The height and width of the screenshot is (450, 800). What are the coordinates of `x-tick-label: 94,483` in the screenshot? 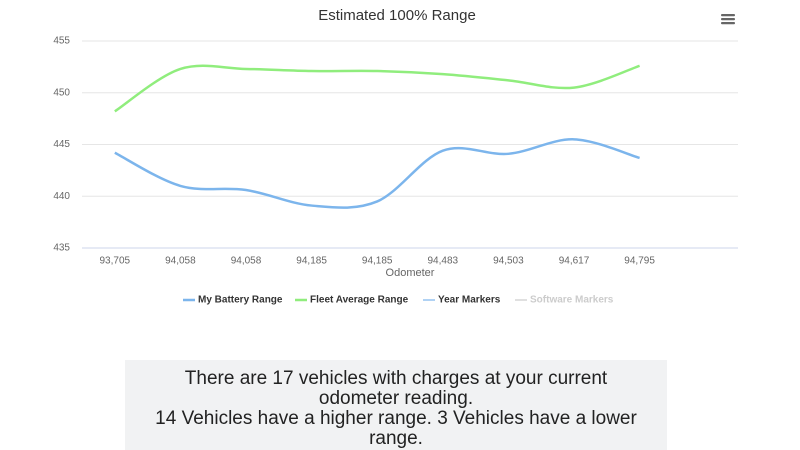 It's located at (443, 261).